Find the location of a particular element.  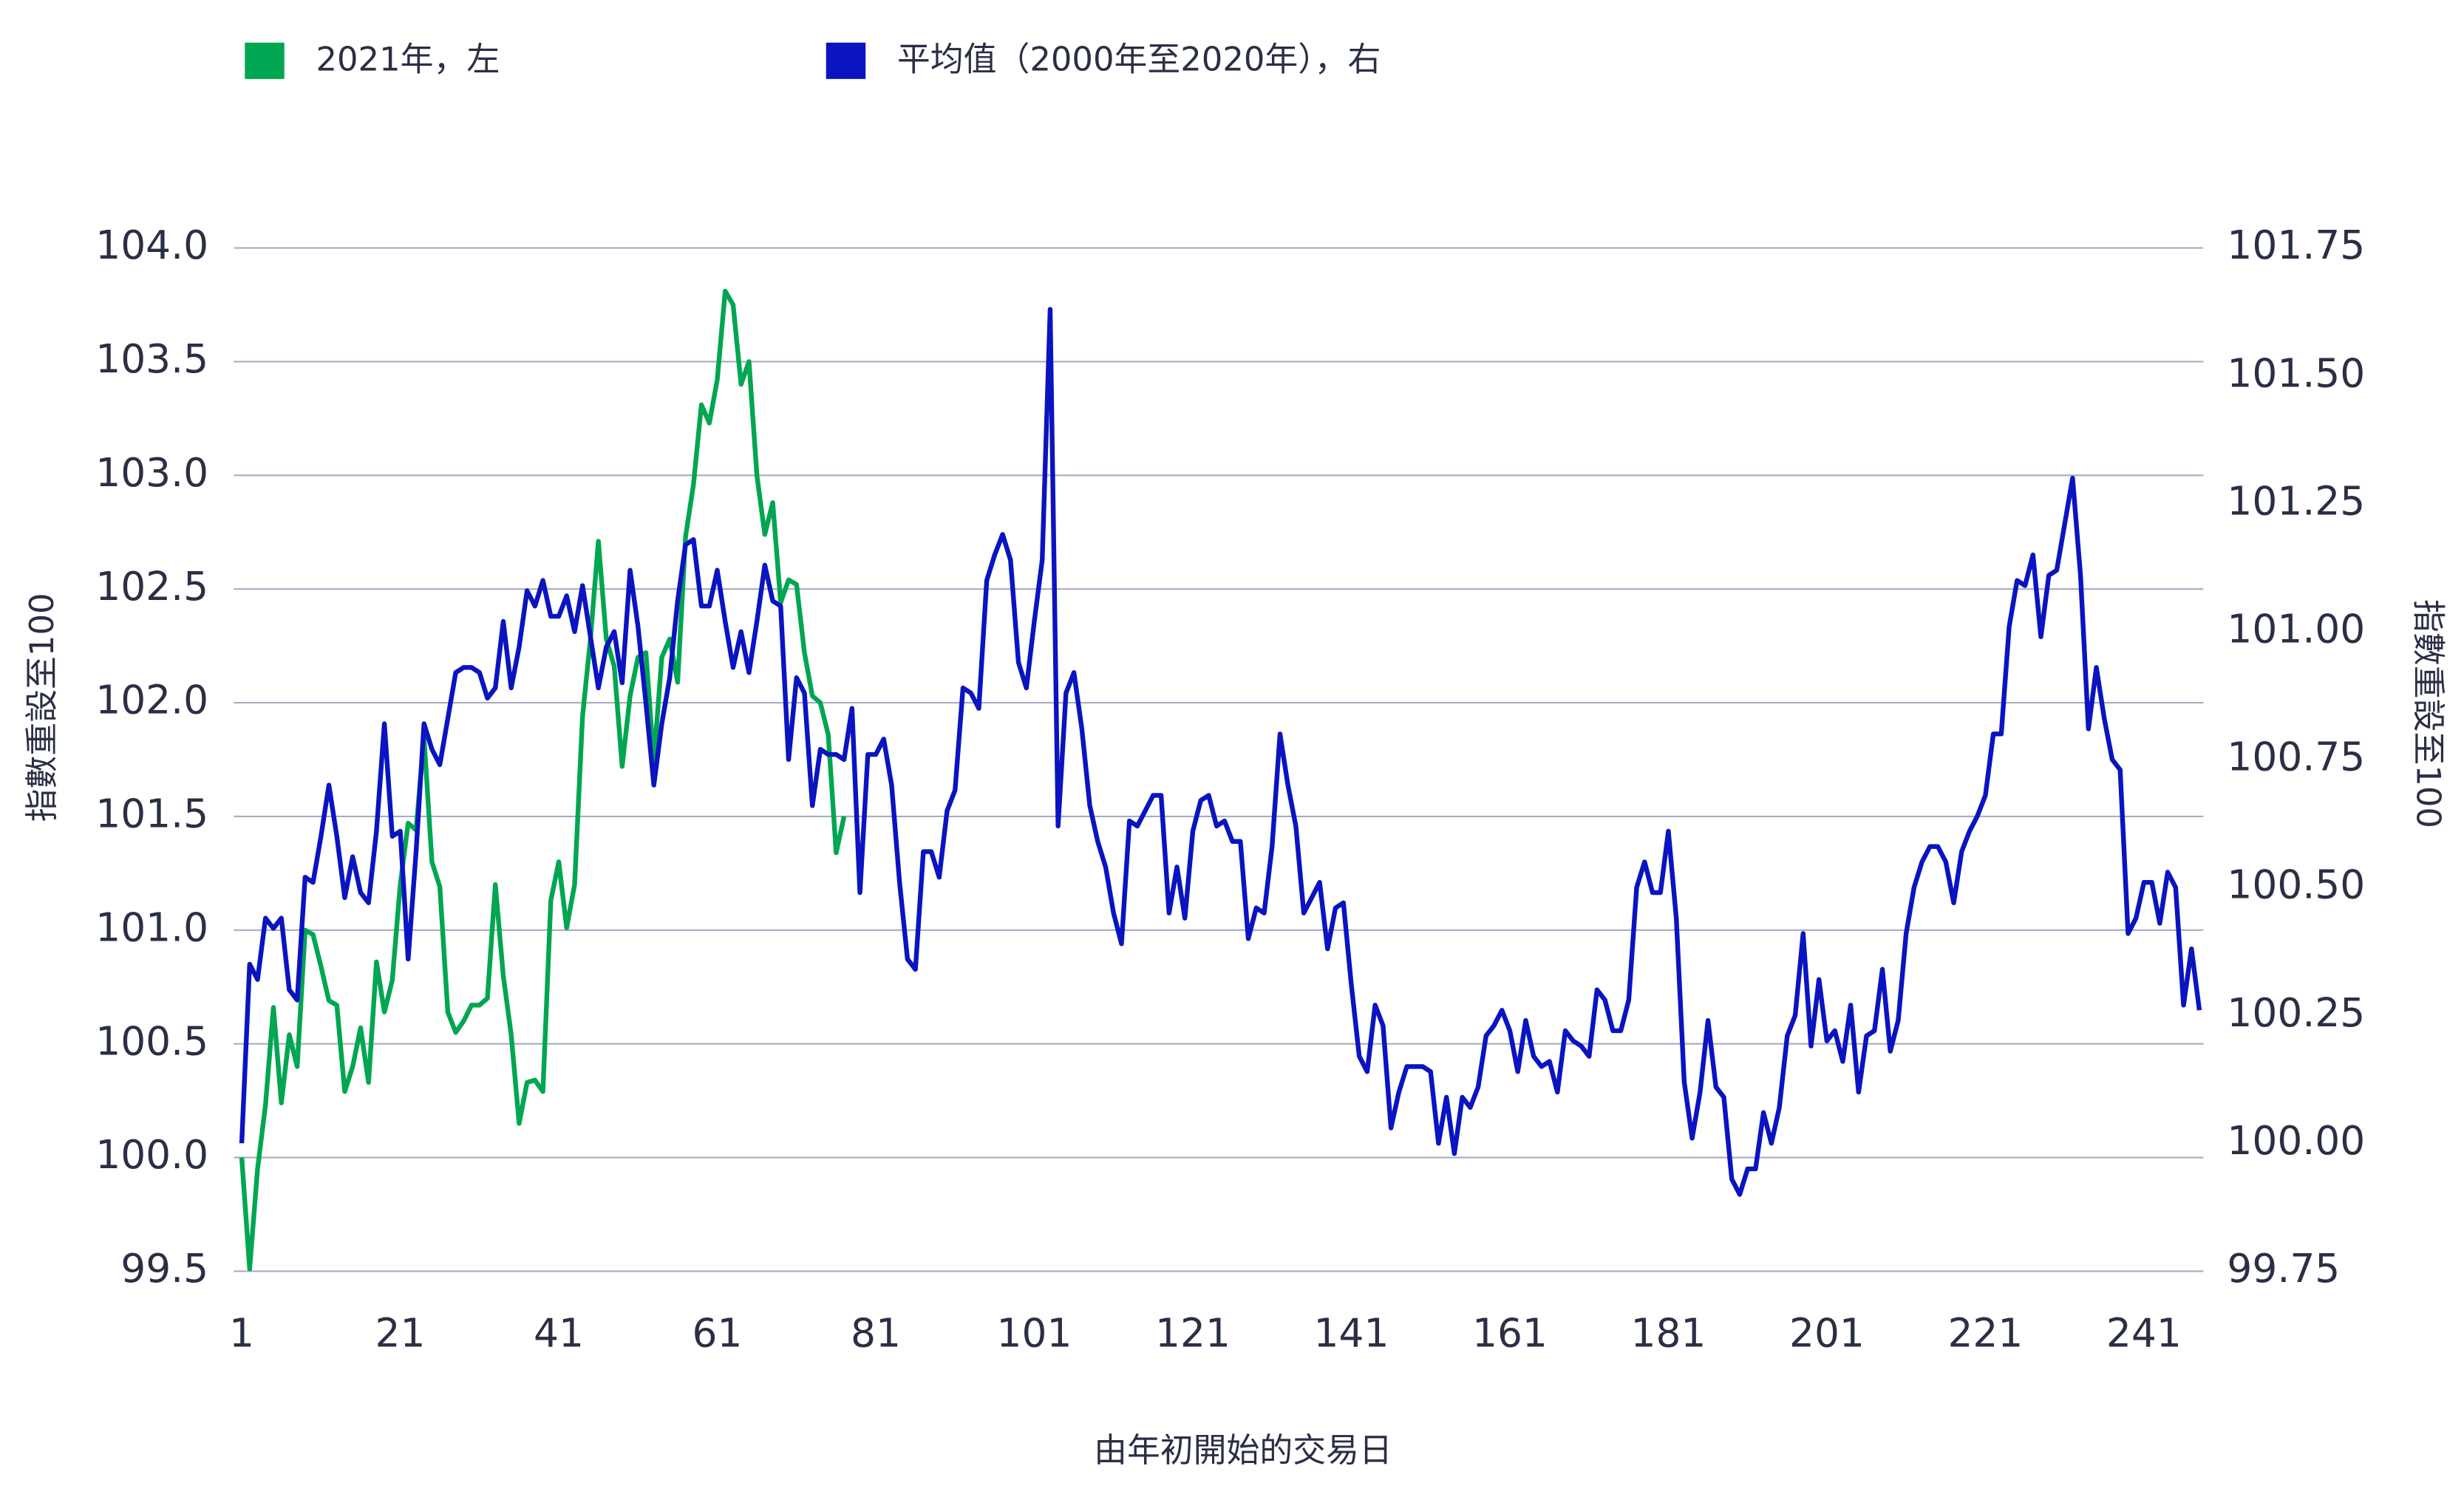

y-tick-label: 102.0 is located at coordinates (151, 700).